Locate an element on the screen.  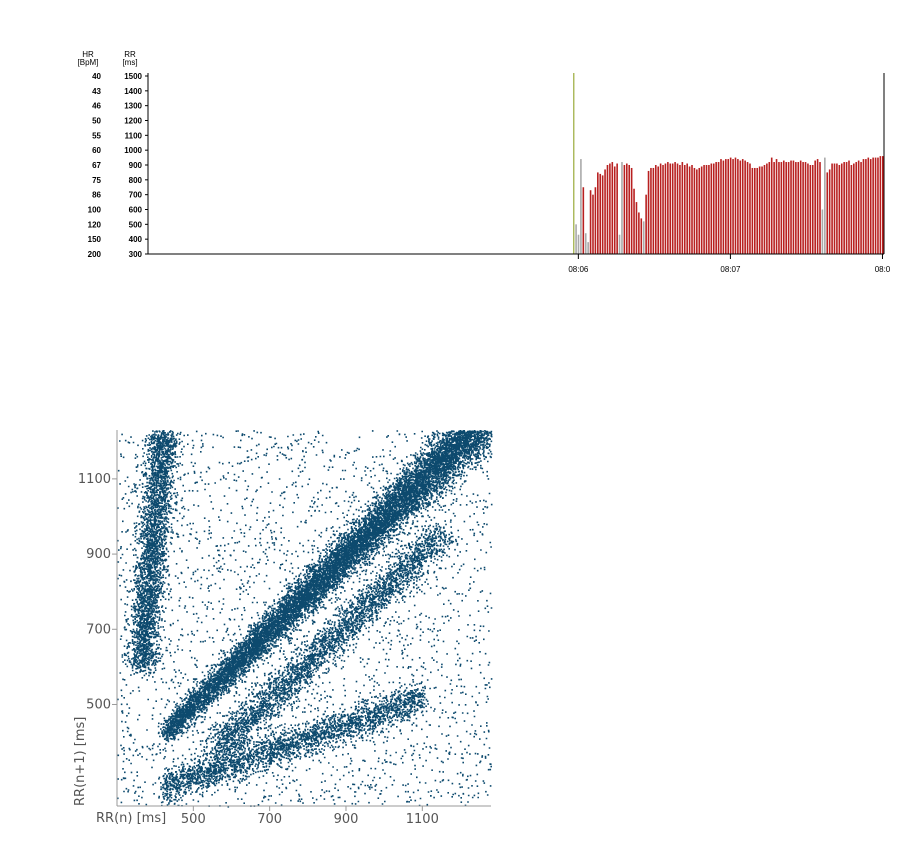
poincare-x-ticks: 500 700 900 1100 is located at coordinates (310, 816).